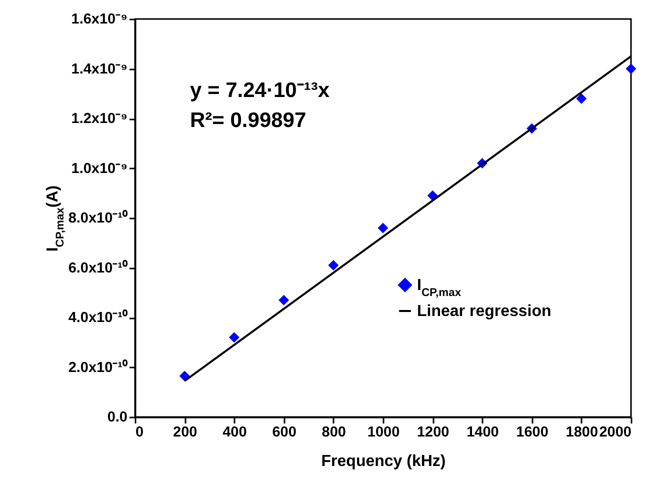 The width and height of the screenshot is (649, 485). What do you see at coordinates (260, 90) in the screenshot?
I see `annotation: y = 7.24·10⁻¹³x` at bounding box center [260, 90].